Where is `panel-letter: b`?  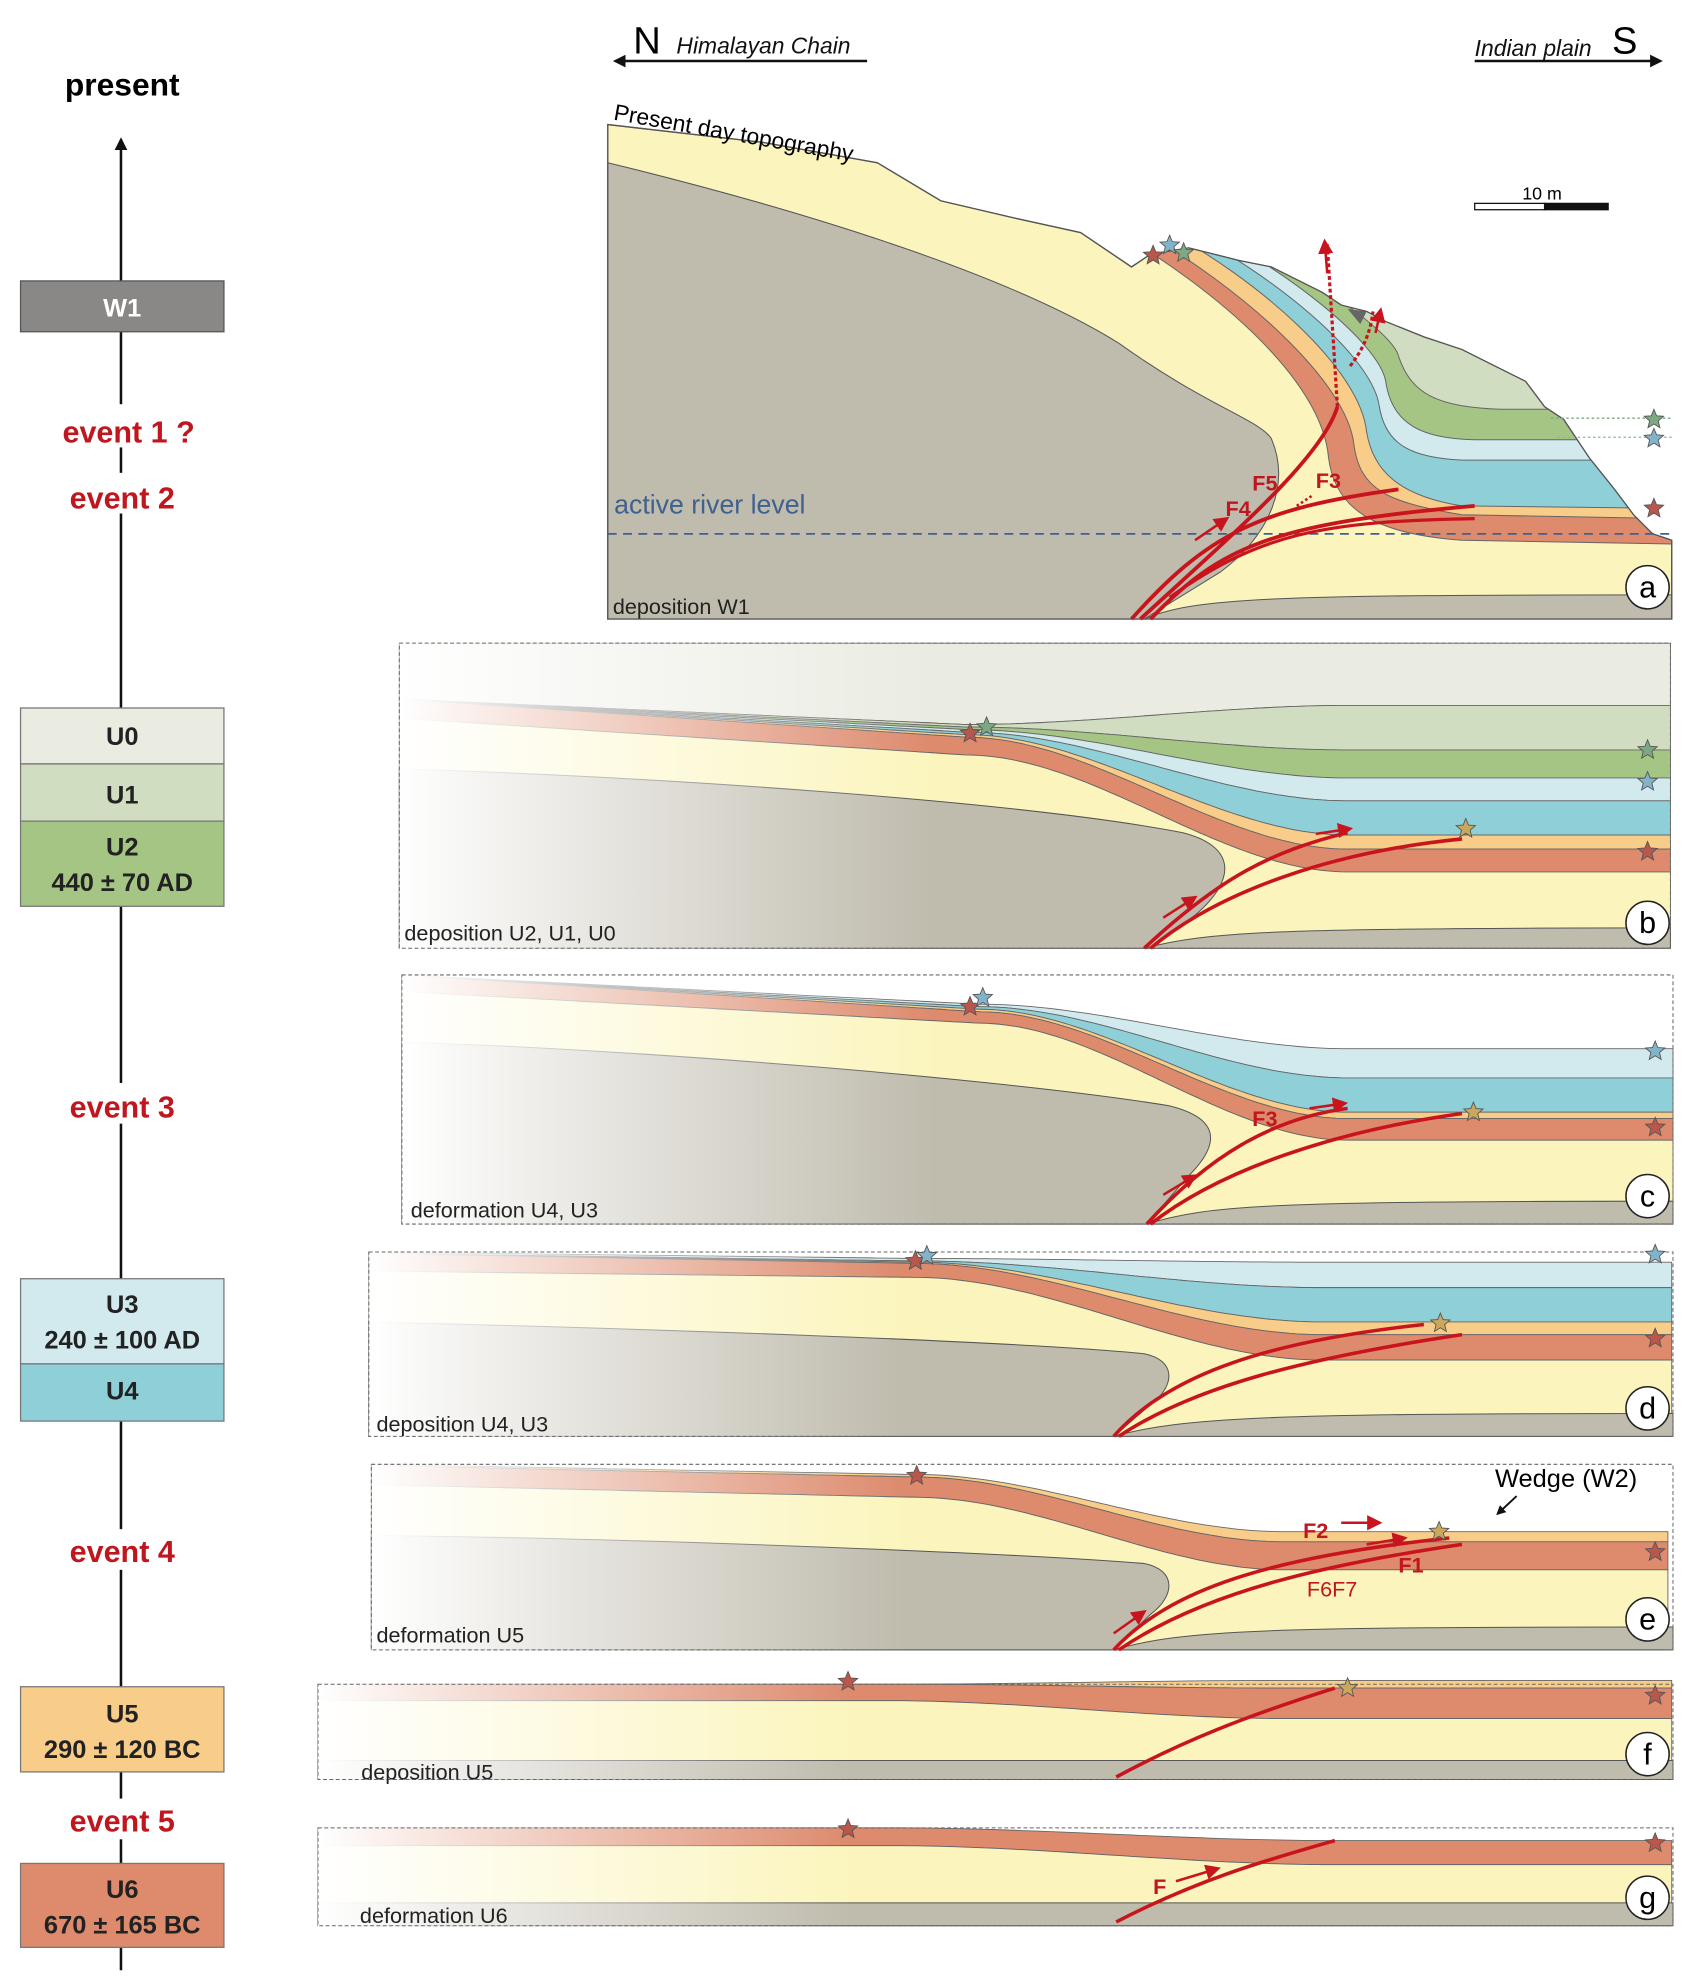
panel-letter: b is located at coordinates (1647, 923).